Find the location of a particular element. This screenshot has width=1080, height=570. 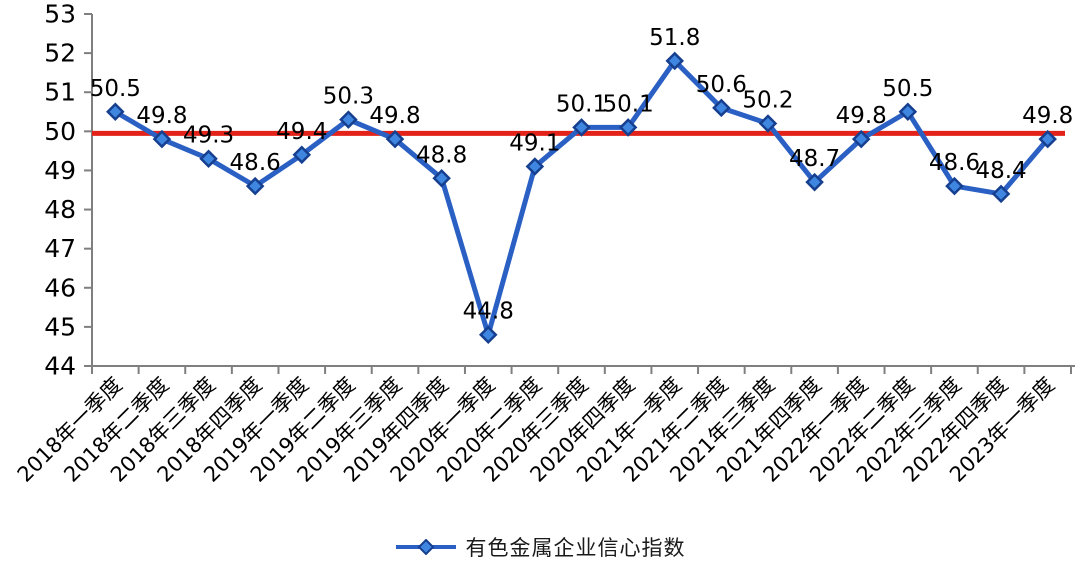

data-point-label: 51.8 is located at coordinates (674, 38).